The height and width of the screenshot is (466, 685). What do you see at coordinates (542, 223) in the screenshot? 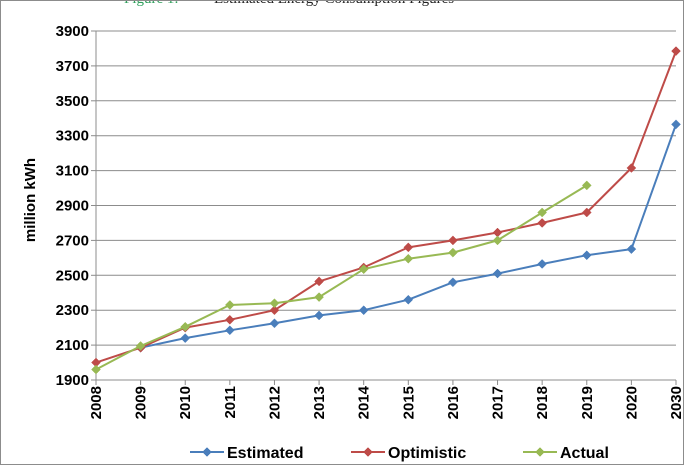
I see `data-point-optimistic-2018` at bounding box center [542, 223].